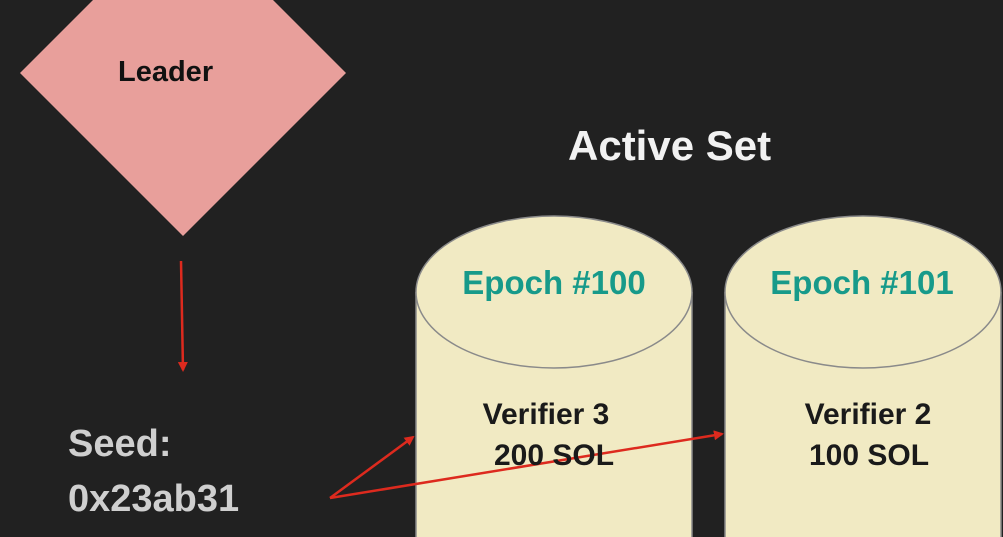  Describe the element at coordinates (554, 282) in the screenshot. I see `epoch-100-label: Epoch #100` at that location.